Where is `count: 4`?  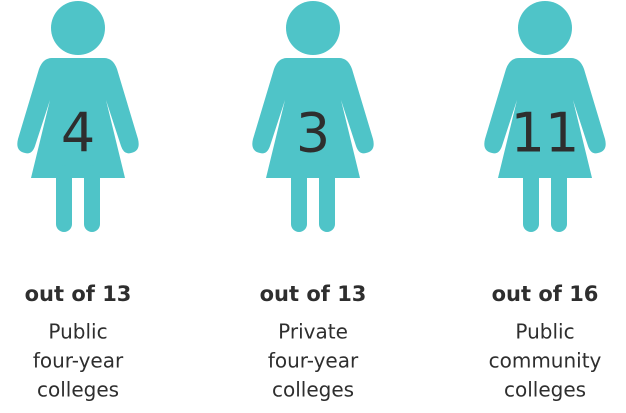 count: 4 is located at coordinates (78, 133).